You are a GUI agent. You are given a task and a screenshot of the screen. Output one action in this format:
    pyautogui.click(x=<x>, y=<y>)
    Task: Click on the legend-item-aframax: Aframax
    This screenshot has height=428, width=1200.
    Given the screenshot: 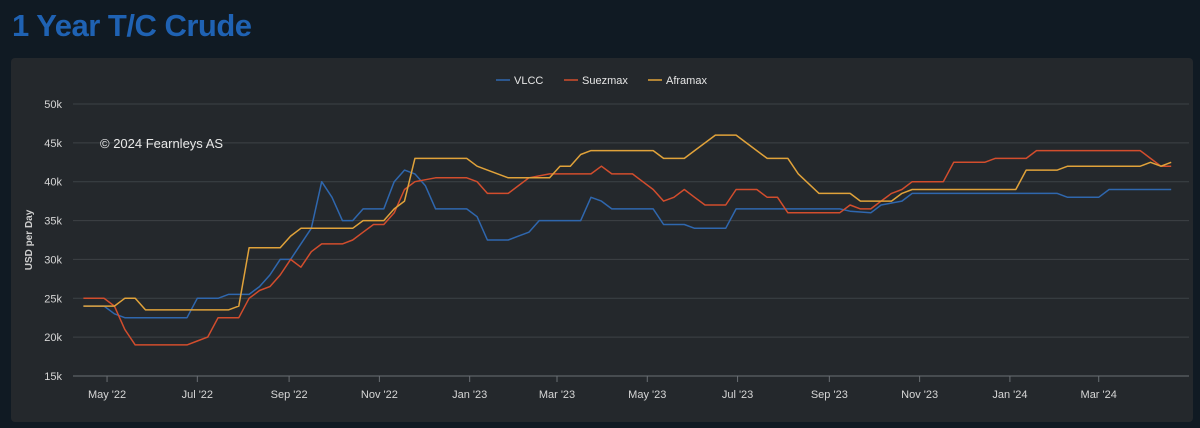 What is the action you would take?
    pyautogui.click(x=677, y=81)
    